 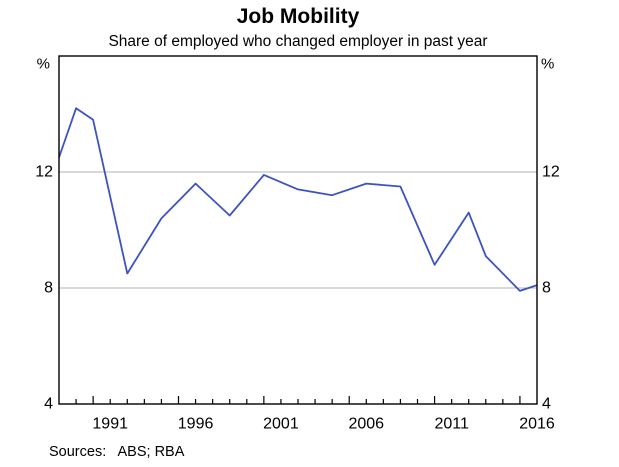 I want to click on x-axis-label-2016: 2016, so click(x=537, y=424).